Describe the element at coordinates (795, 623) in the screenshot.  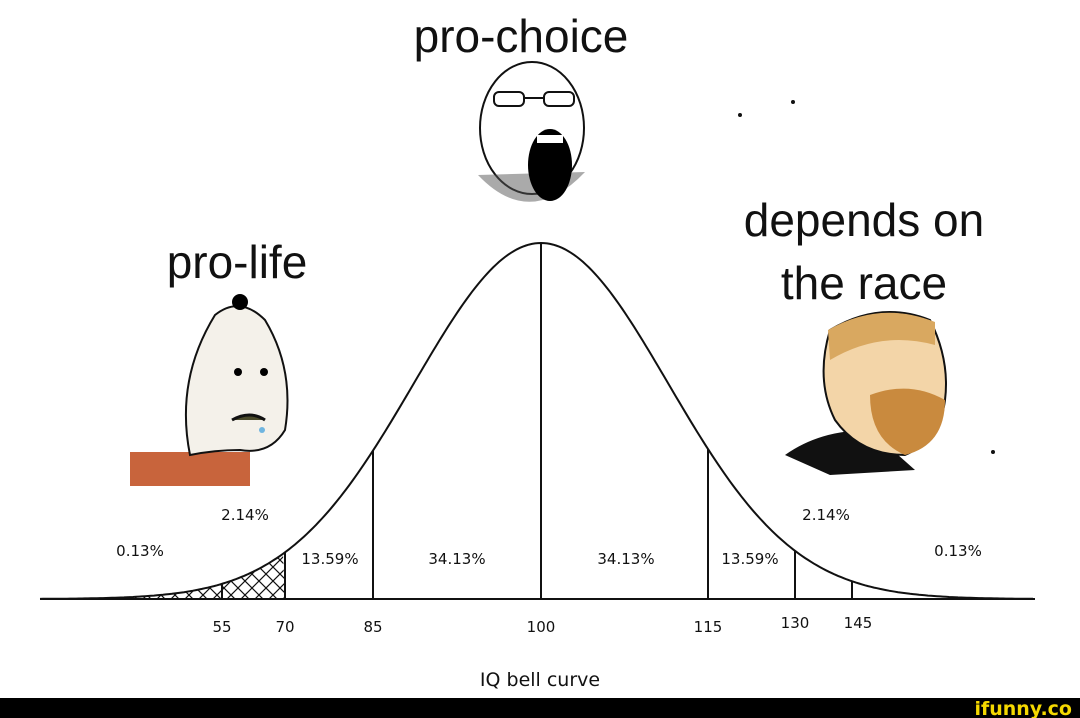
I see `iq-tick: 130` at that location.